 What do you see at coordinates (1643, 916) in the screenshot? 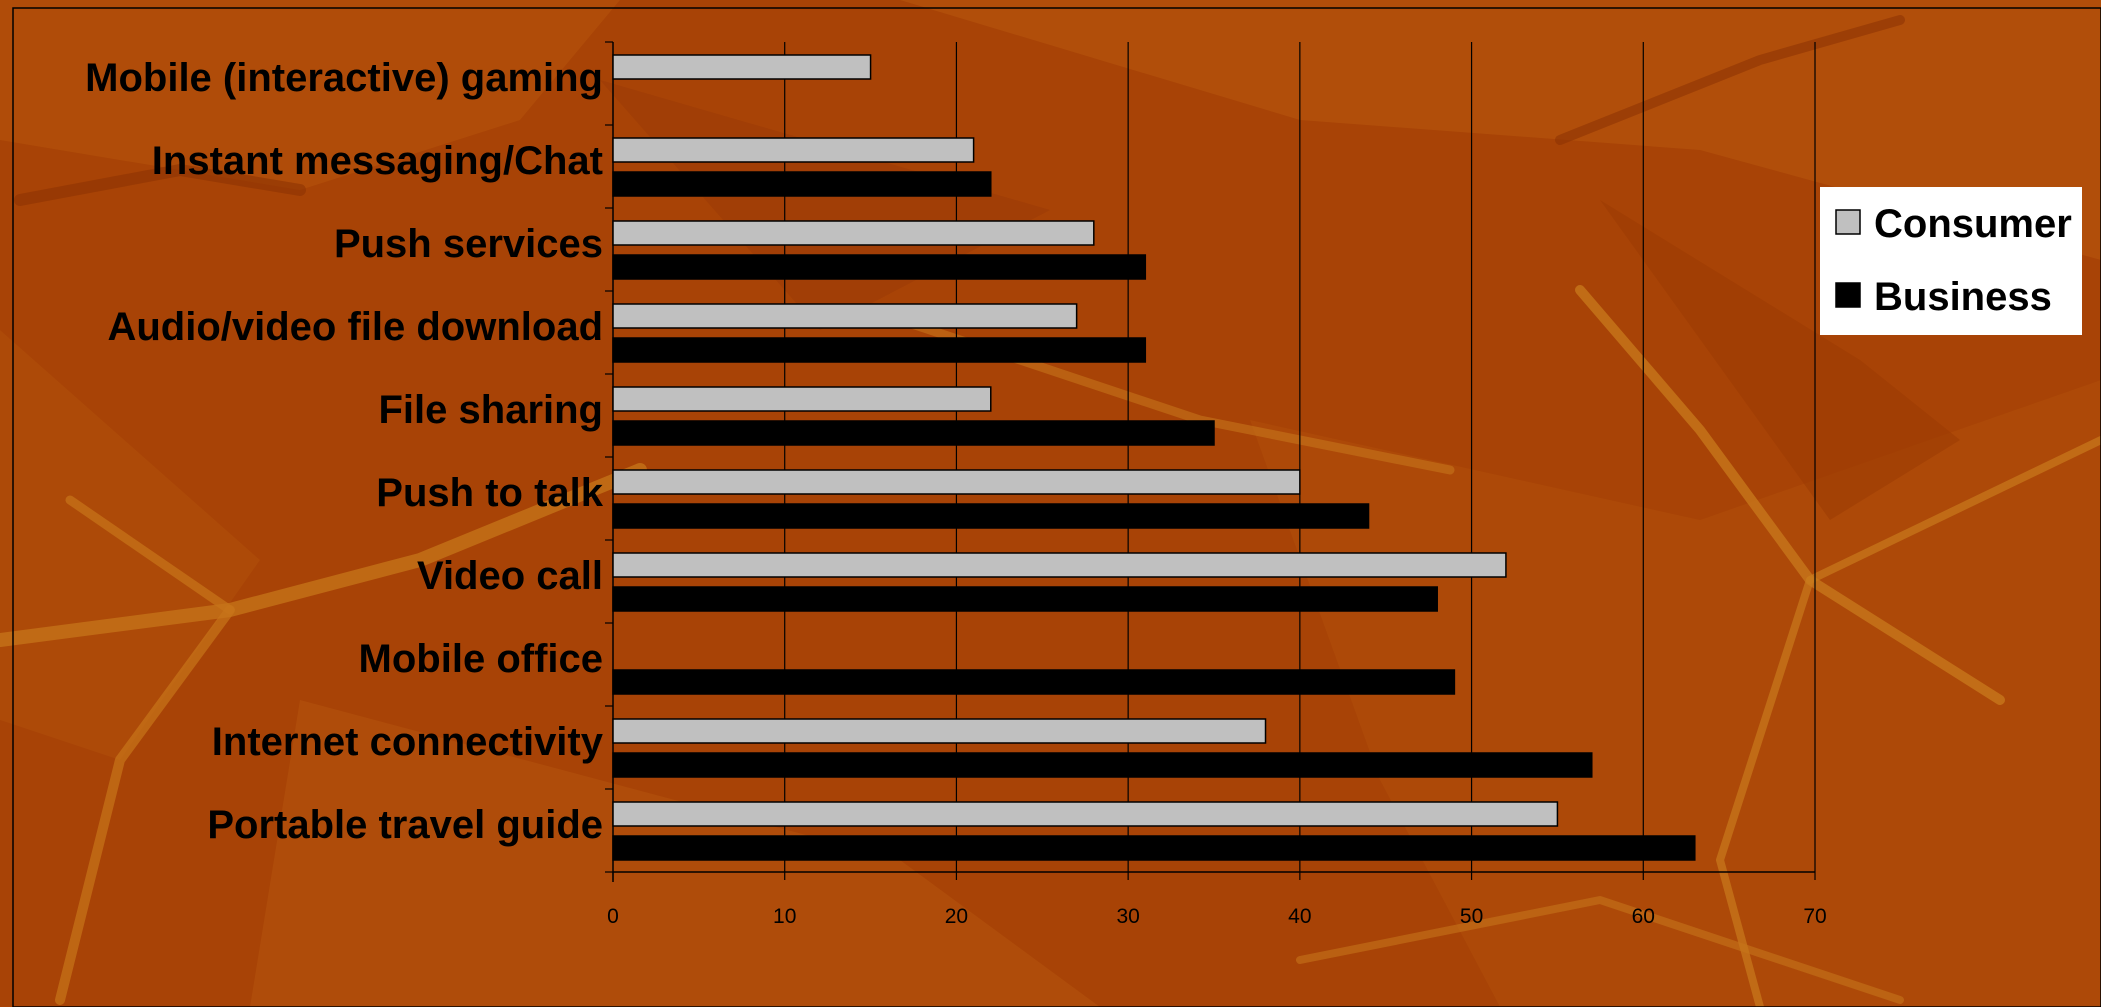
I see `x-tick-label: 60` at bounding box center [1643, 916].